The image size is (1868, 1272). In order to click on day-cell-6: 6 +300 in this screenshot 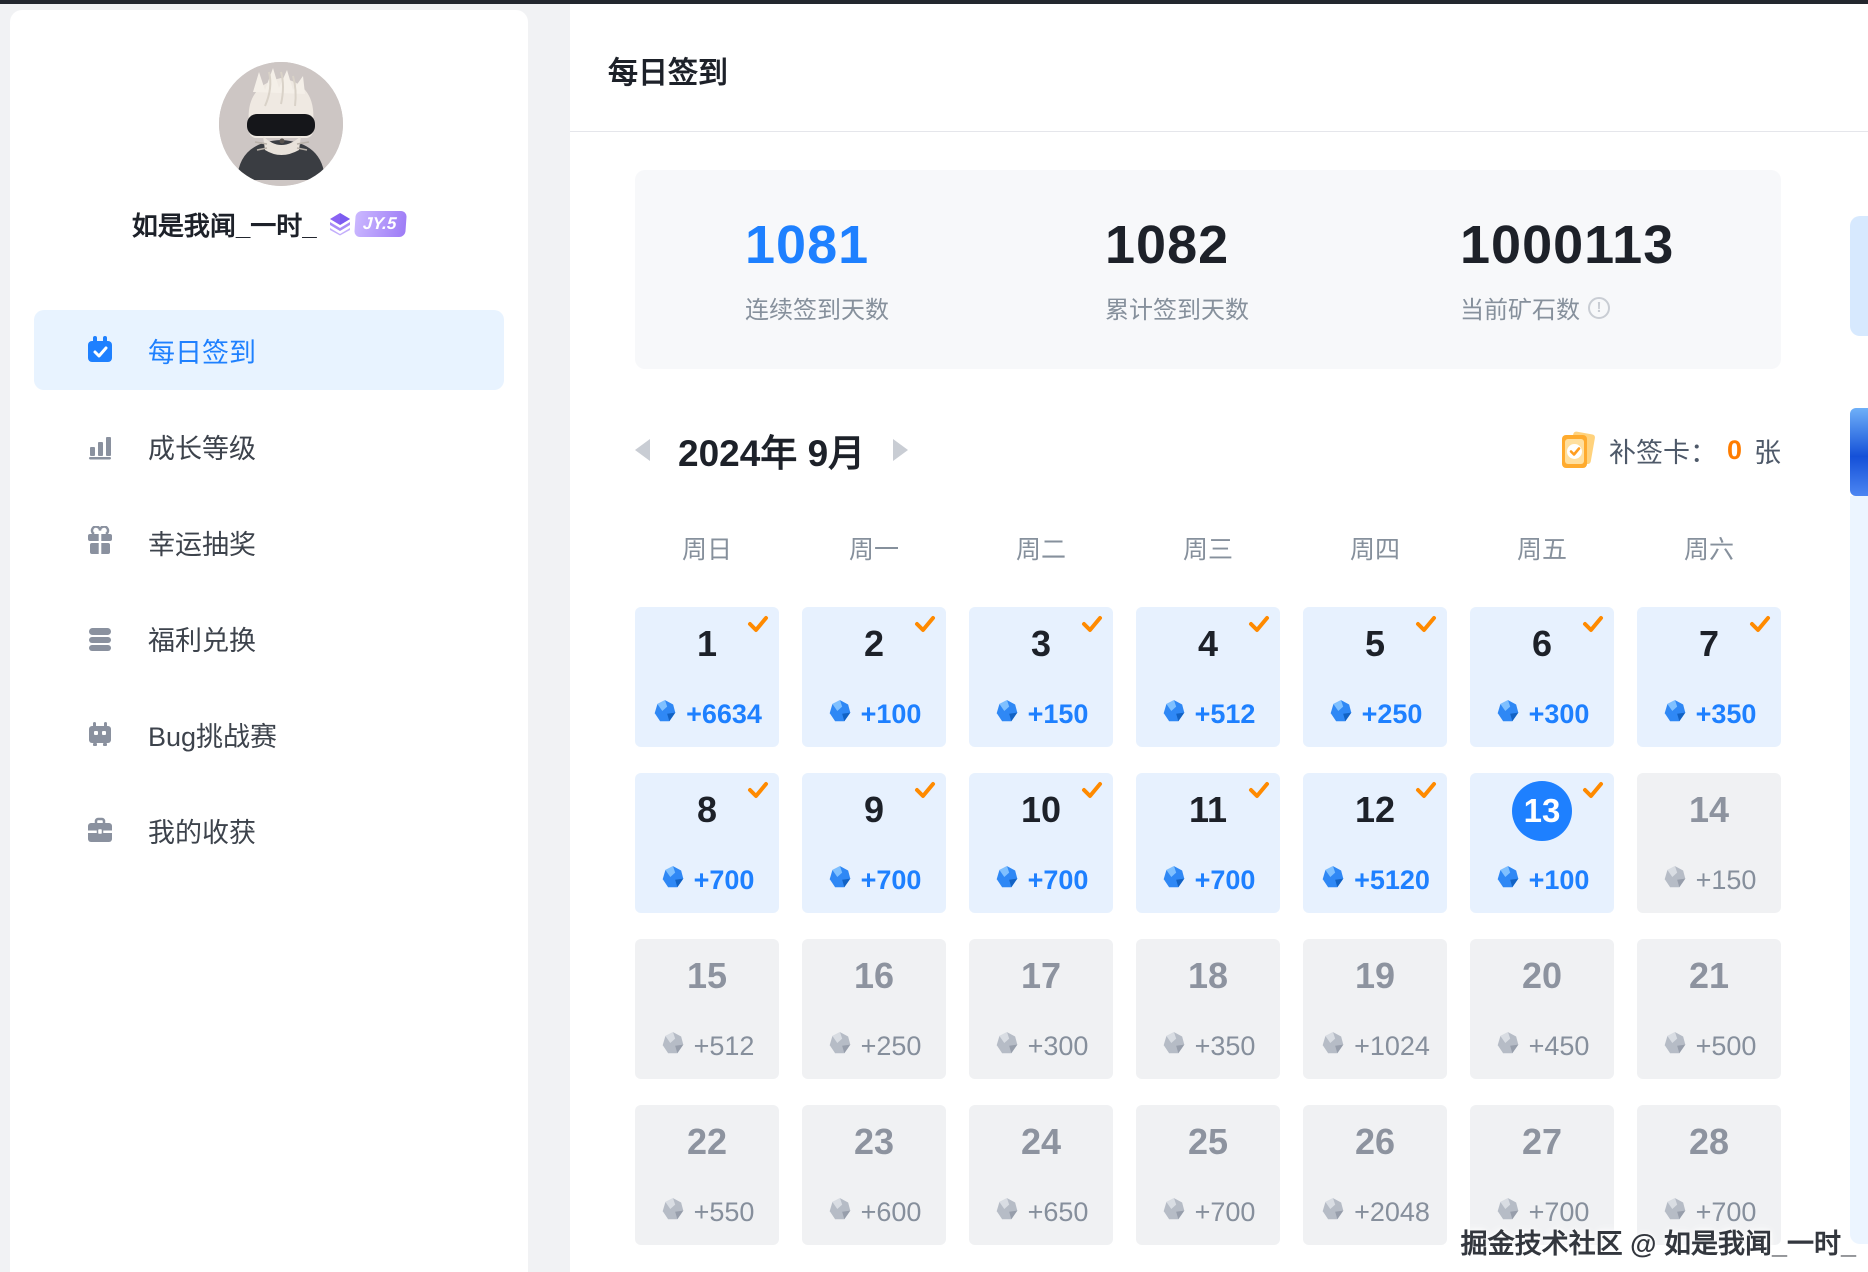, I will do `click(1542, 677)`.